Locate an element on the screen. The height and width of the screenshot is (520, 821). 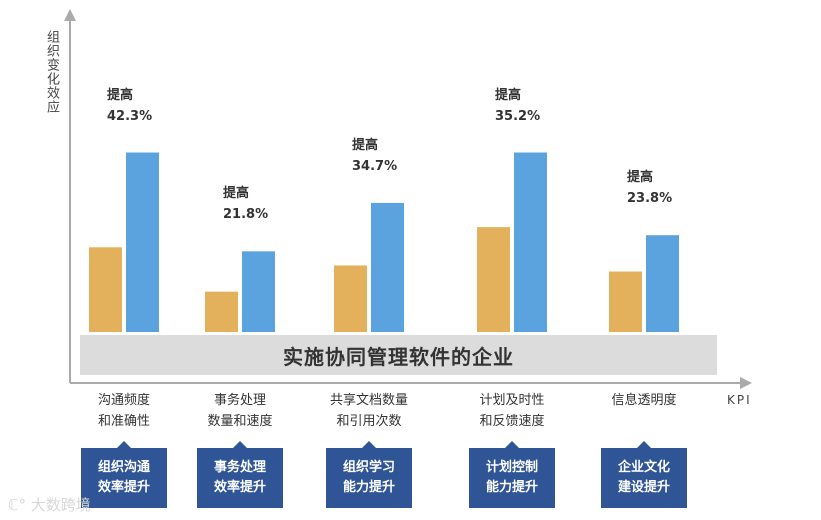
category-label-line: 和引用次数 is located at coordinates (369, 421).